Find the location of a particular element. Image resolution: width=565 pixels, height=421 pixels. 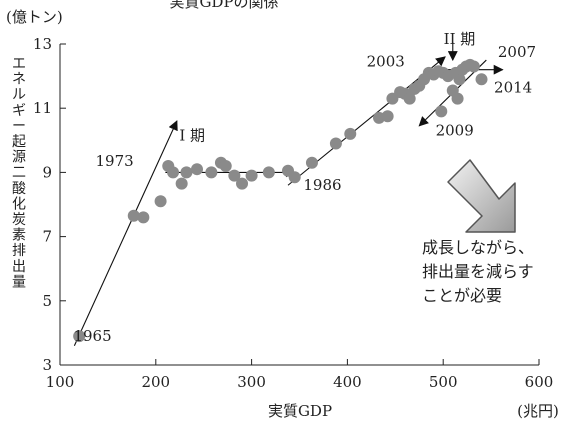

down-right-arrow-icon is located at coordinates (481, 196).